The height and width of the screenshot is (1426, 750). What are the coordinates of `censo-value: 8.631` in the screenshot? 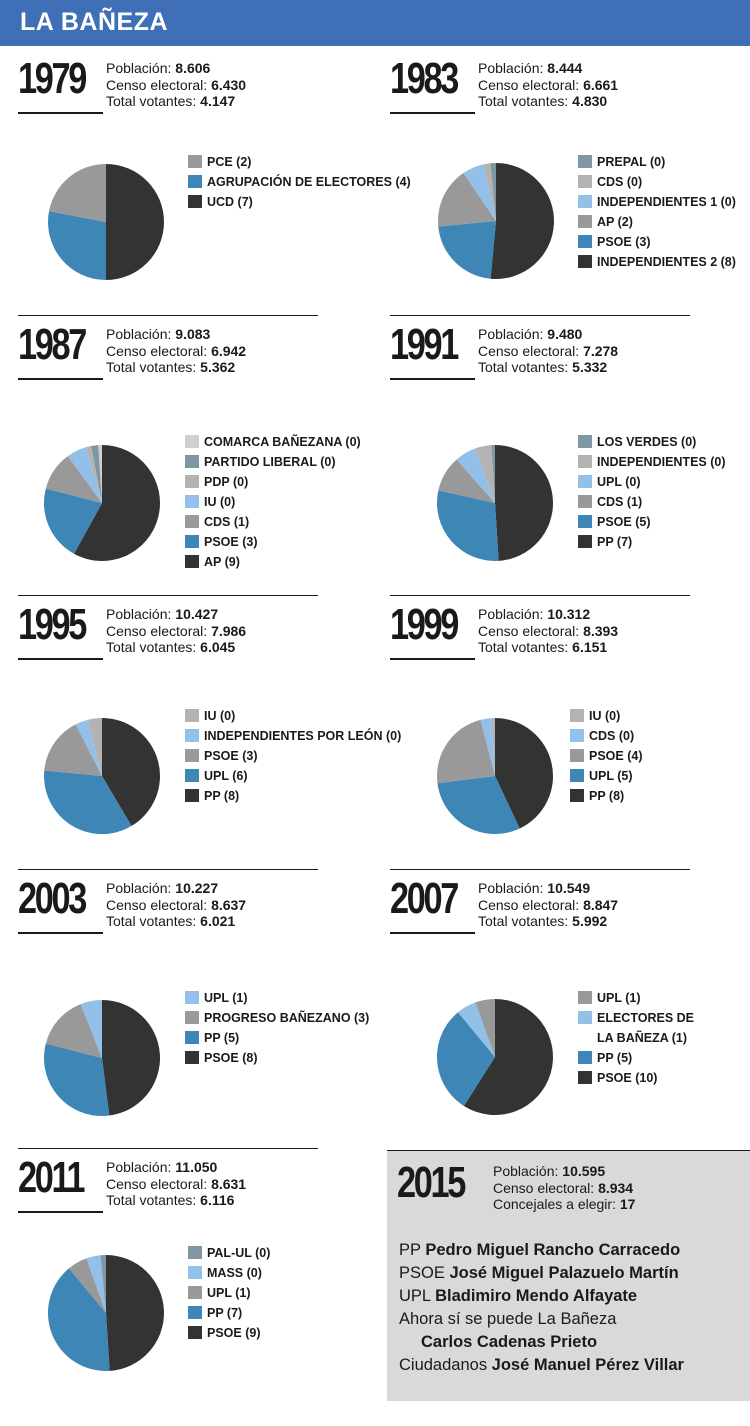 It's located at (229, 1183).